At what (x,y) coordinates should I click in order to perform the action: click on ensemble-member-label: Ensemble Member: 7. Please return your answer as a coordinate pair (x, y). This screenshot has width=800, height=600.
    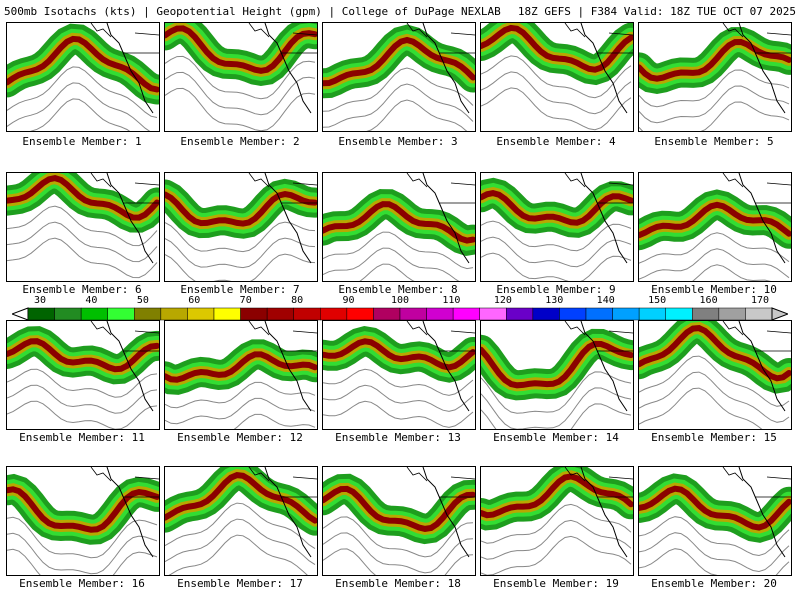
    Looking at the image, I should click on (240, 289).